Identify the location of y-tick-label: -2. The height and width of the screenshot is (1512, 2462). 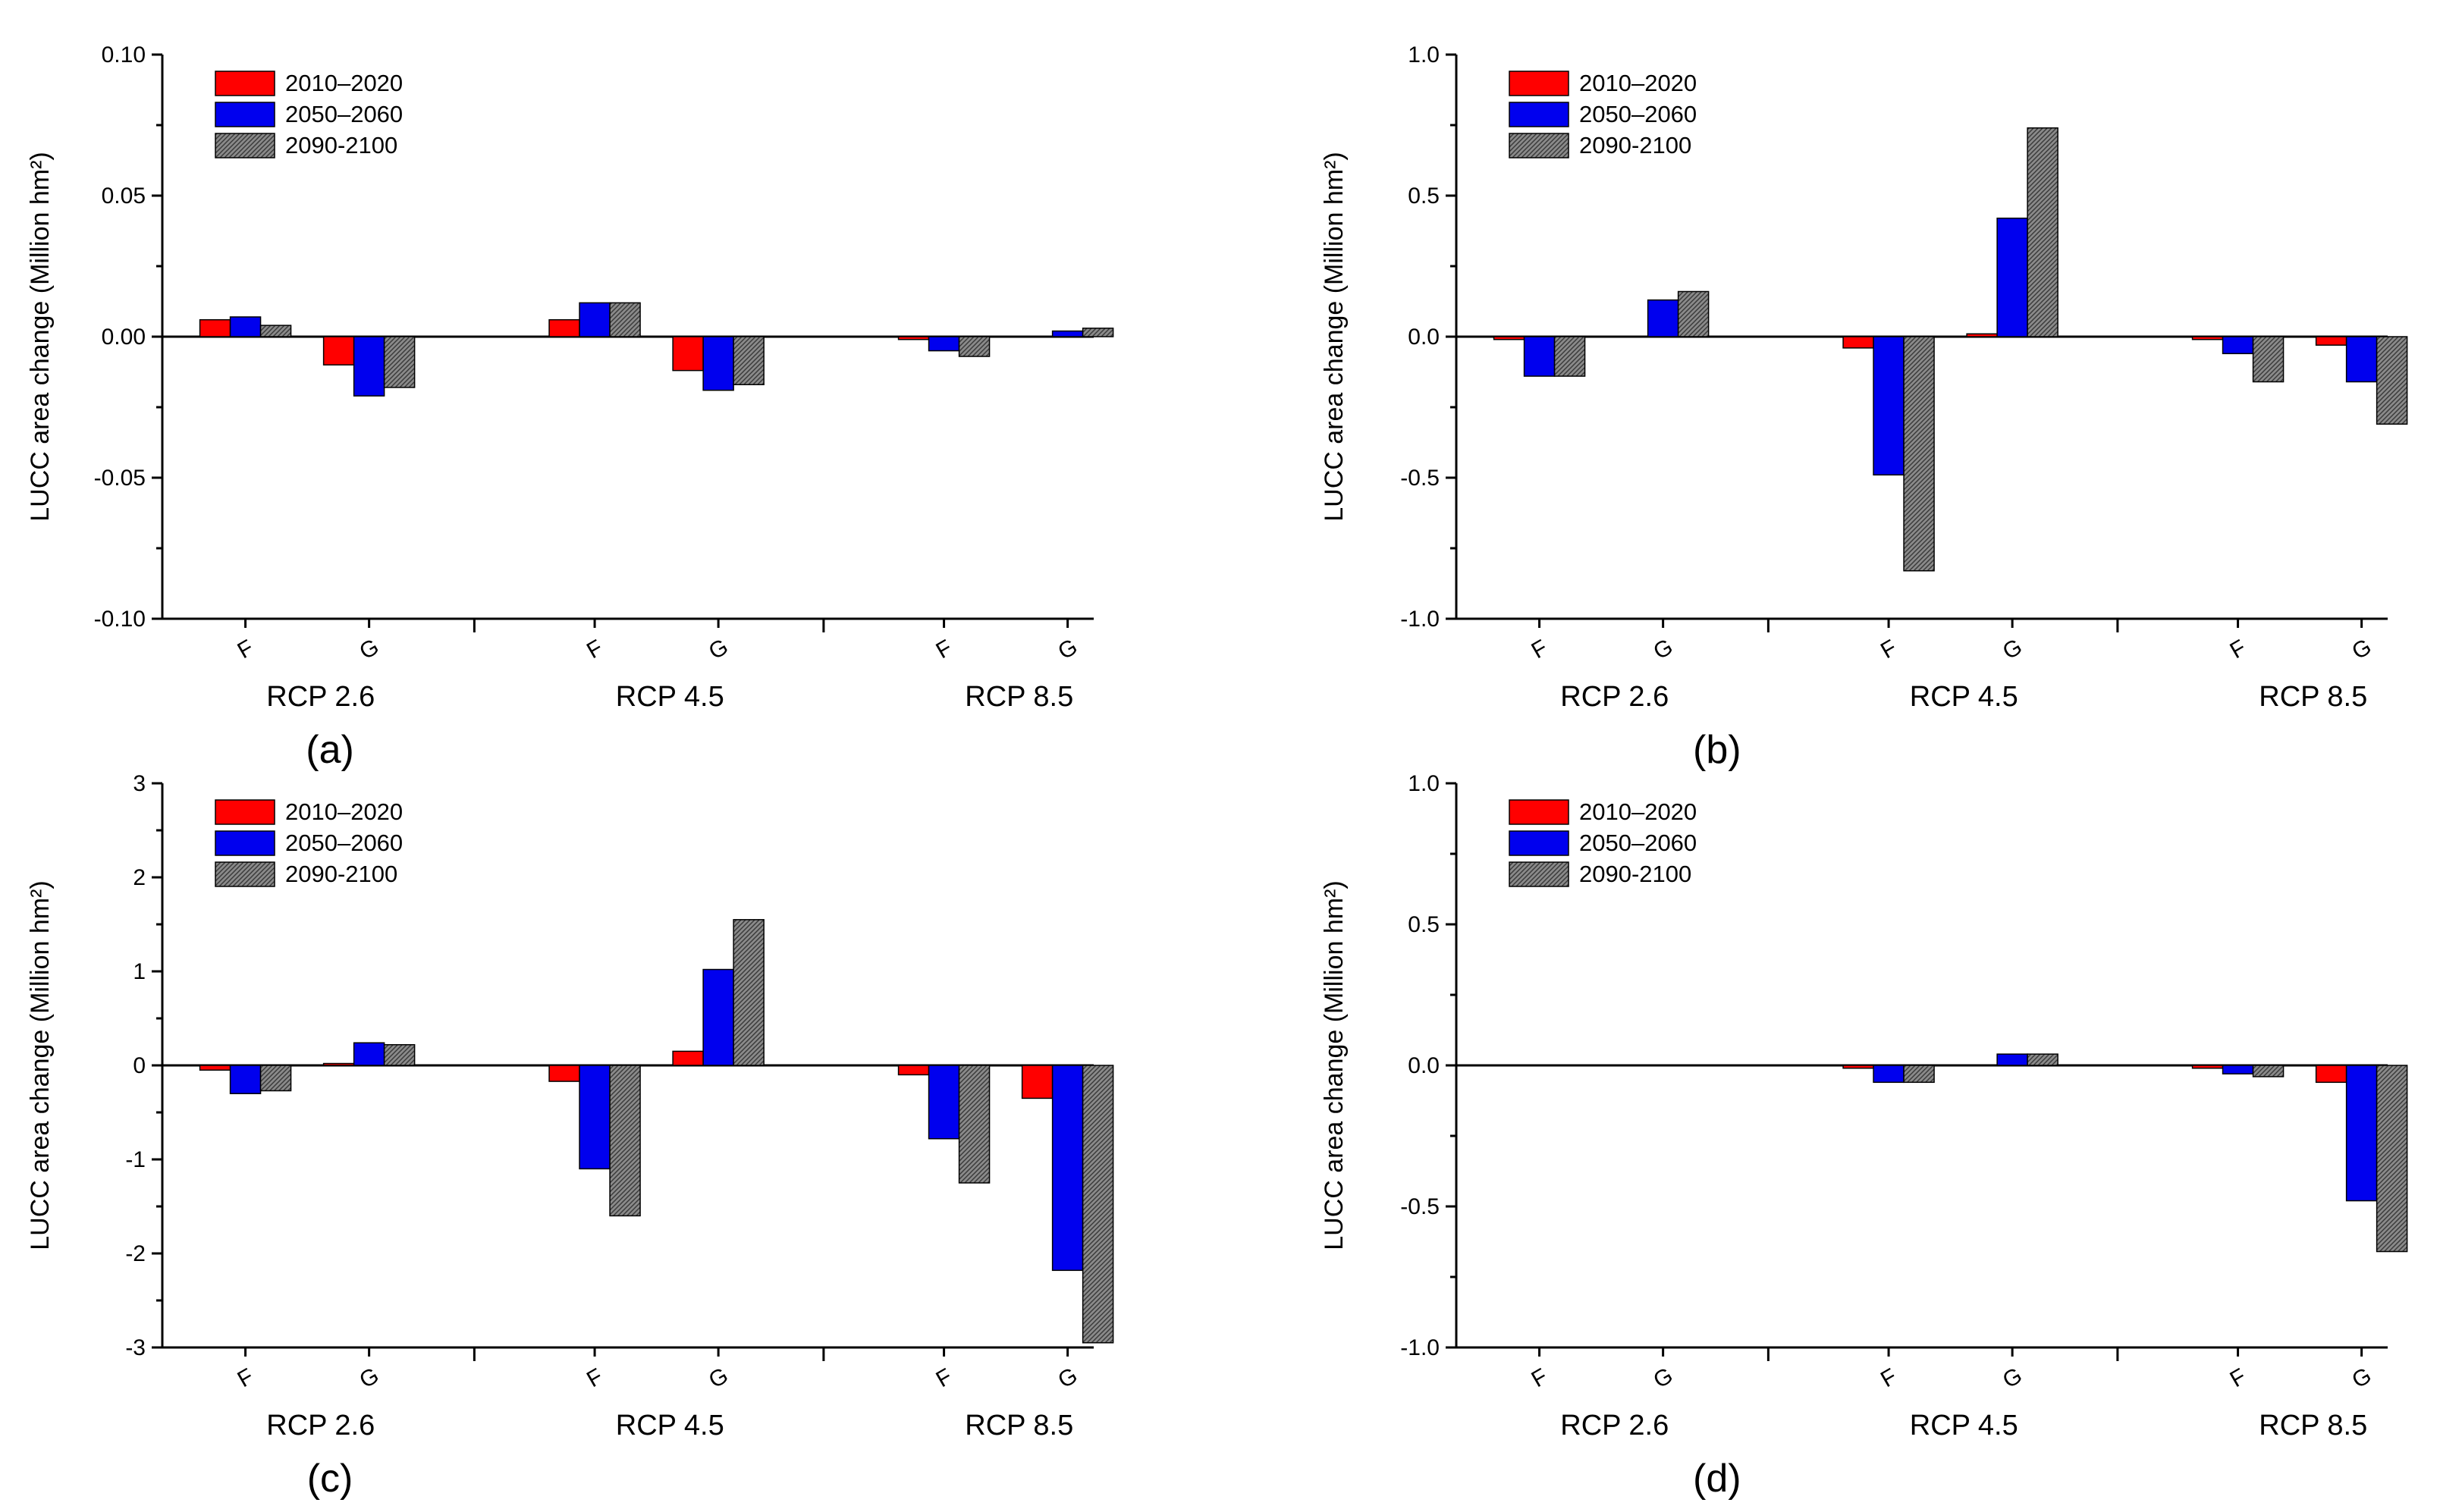
(135, 1253).